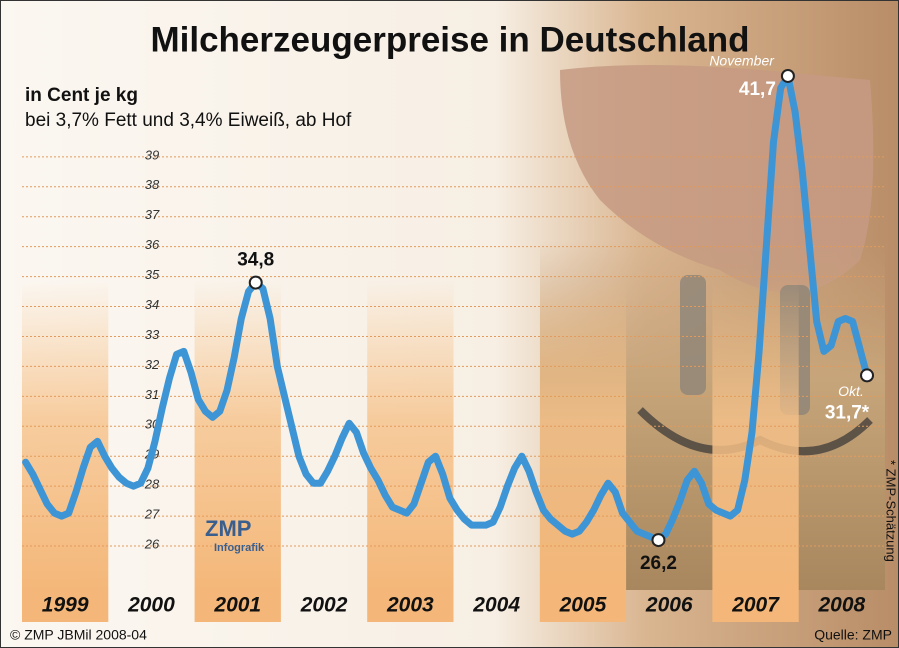 The height and width of the screenshot is (648, 899). I want to click on y-tick-label: 32, so click(152, 364).